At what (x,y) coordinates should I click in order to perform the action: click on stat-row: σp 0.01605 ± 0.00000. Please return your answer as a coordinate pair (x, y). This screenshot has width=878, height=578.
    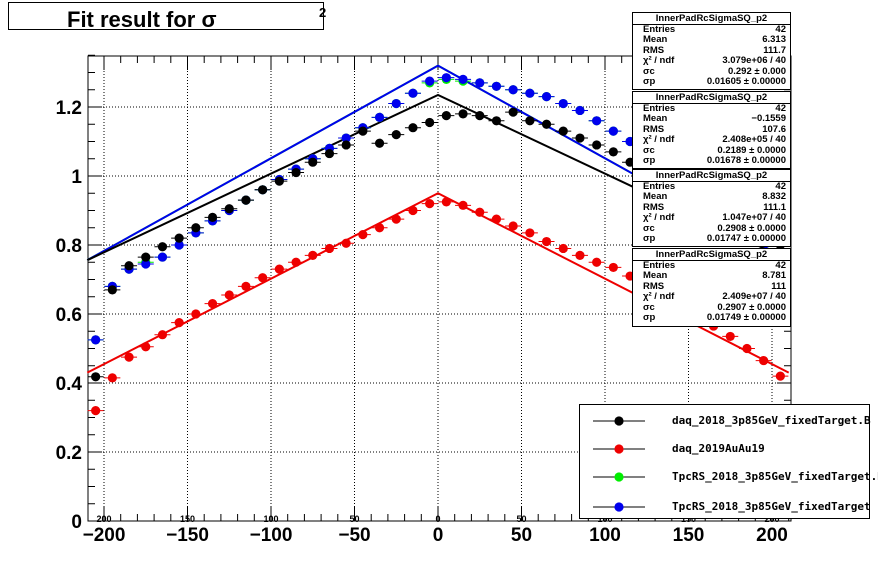
    Looking at the image, I should click on (711, 81).